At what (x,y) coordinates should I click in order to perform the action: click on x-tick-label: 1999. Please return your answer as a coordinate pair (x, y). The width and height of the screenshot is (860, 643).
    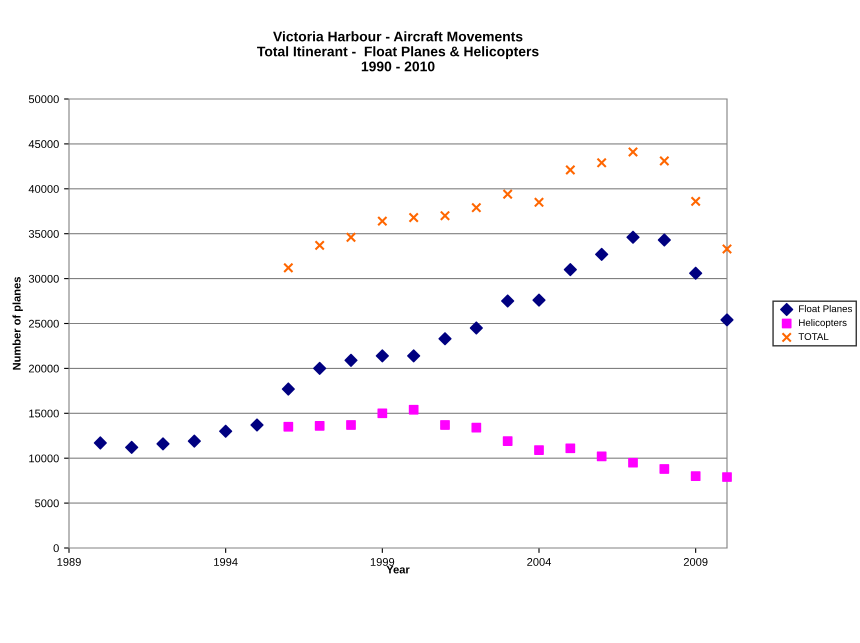
    Looking at the image, I should click on (382, 562).